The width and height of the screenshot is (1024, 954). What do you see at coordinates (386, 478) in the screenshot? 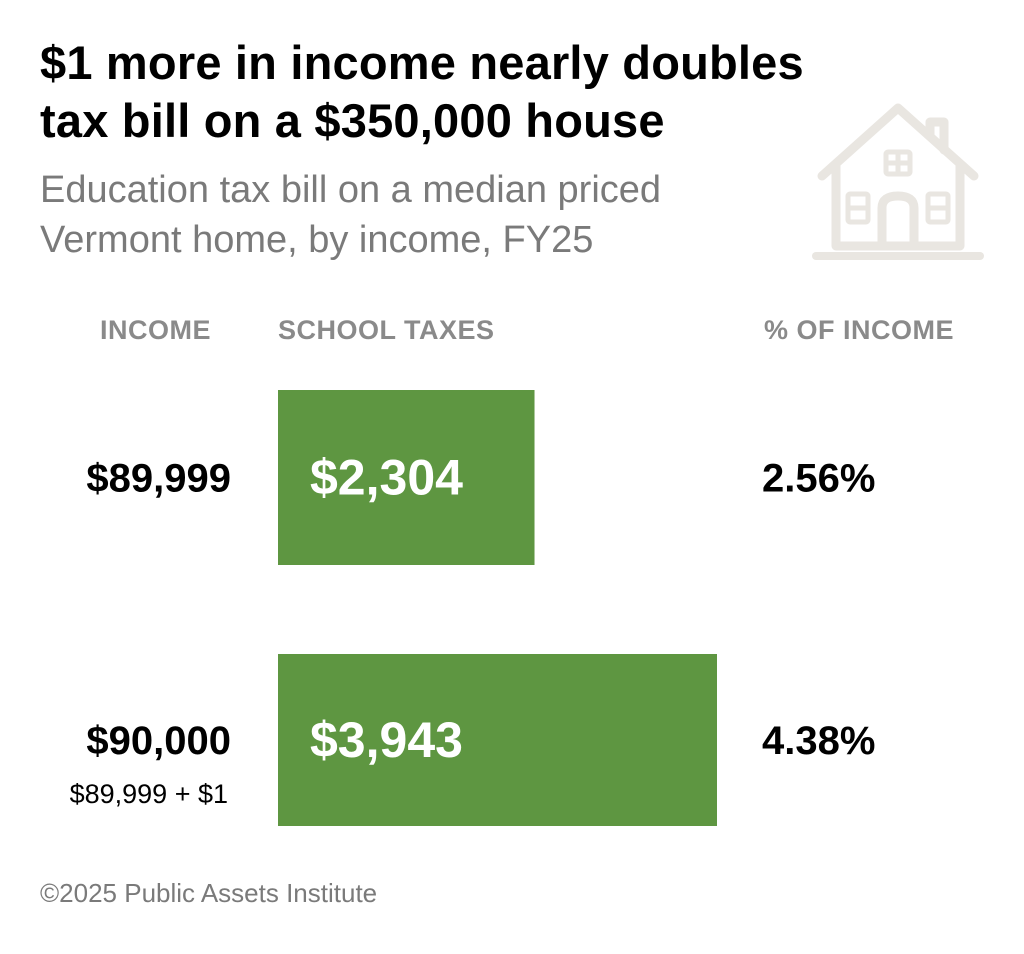
I see `bar-value-label: $2,304` at bounding box center [386, 478].